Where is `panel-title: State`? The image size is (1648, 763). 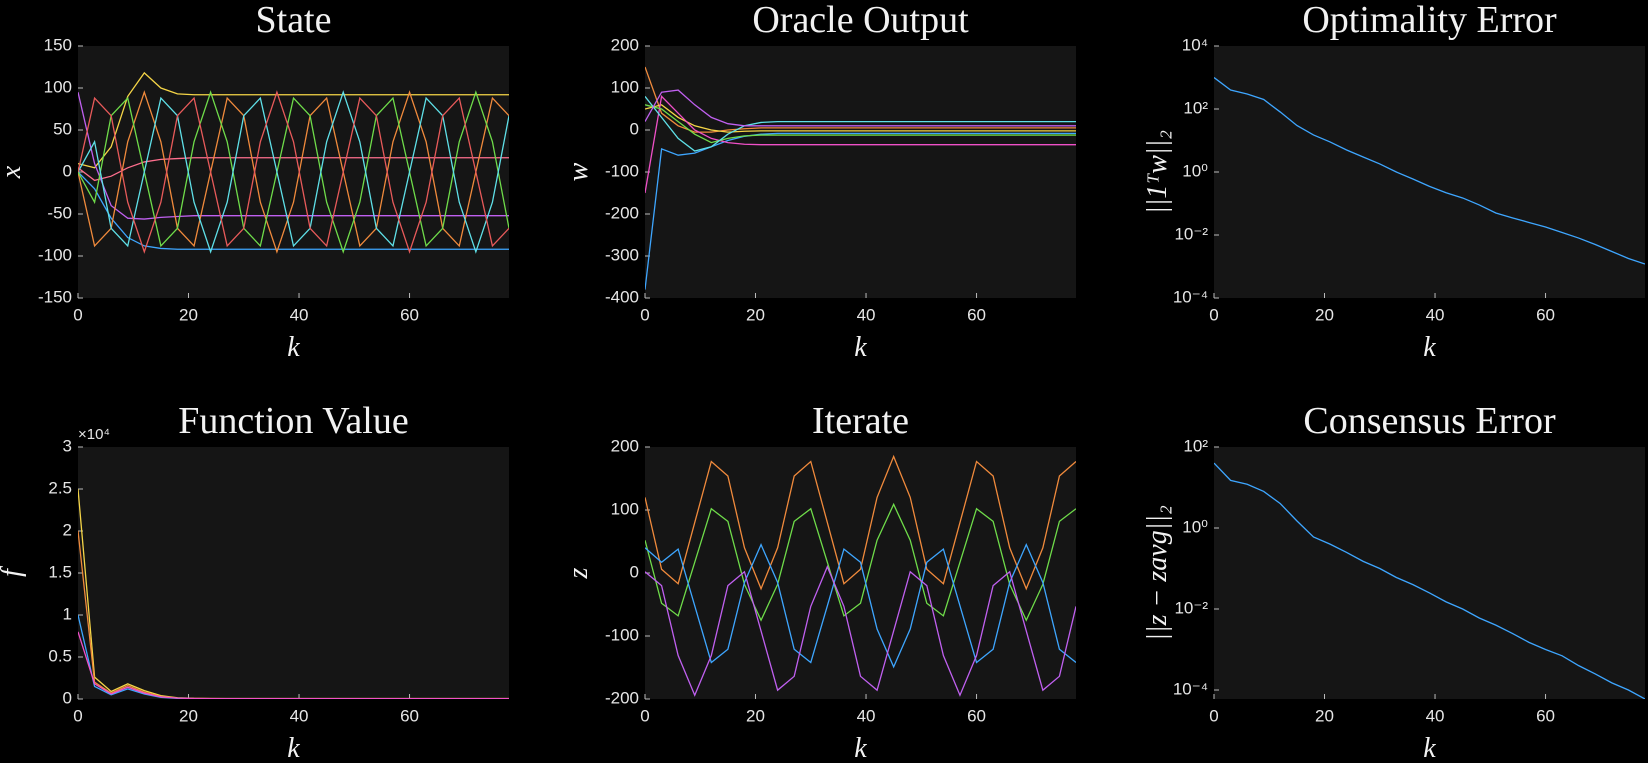 panel-title: State is located at coordinates (294, 20).